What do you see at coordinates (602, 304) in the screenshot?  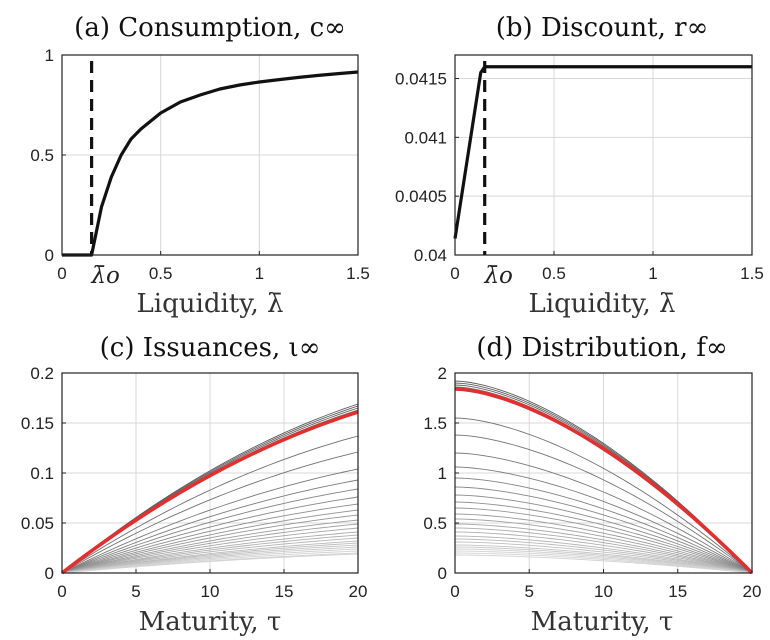 I see `panel-b-xlabel: Liquidity, λ̄` at bounding box center [602, 304].